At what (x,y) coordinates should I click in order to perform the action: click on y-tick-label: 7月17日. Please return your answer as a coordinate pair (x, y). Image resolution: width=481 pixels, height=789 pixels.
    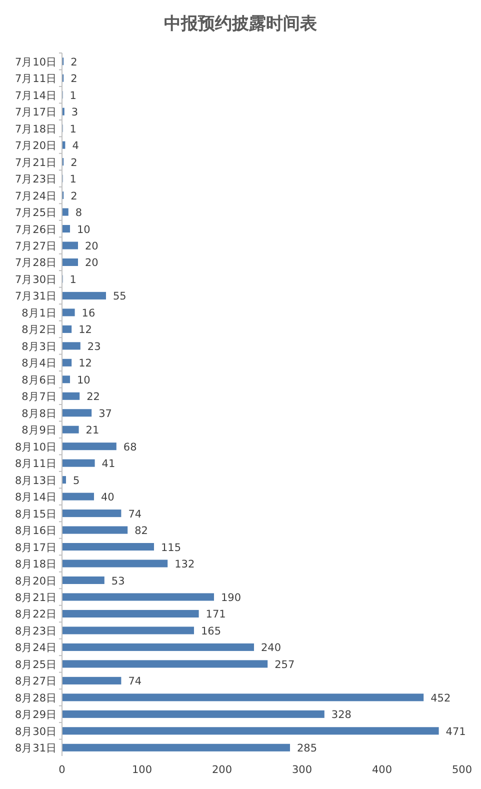
    Looking at the image, I should click on (35, 112).